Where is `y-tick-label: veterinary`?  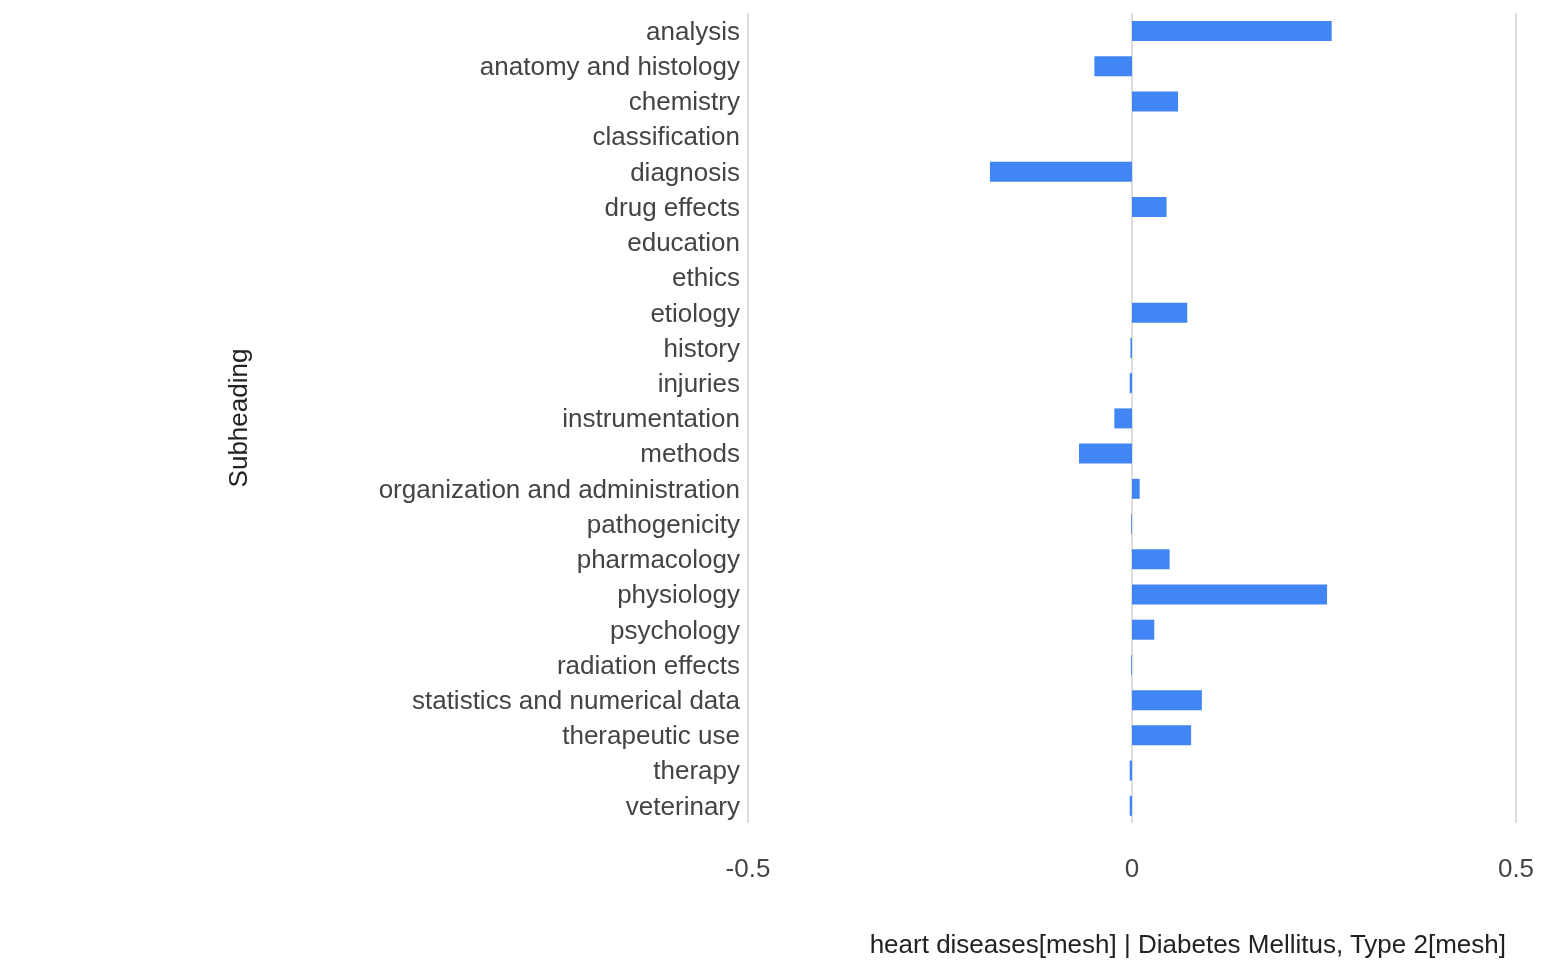 y-tick-label: veterinary is located at coordinates (682, 805).